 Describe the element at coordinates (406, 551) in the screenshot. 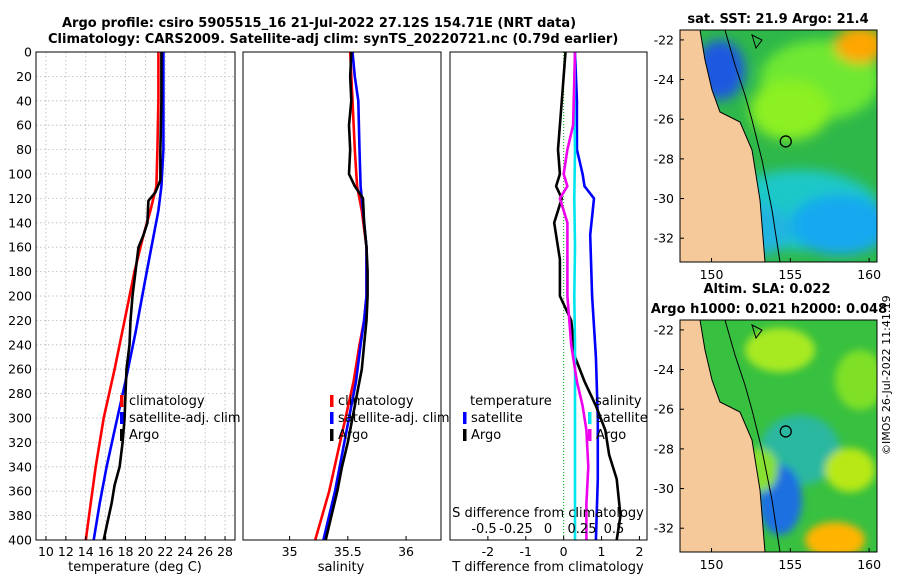

I see `x-tick-label: 36` at that location.